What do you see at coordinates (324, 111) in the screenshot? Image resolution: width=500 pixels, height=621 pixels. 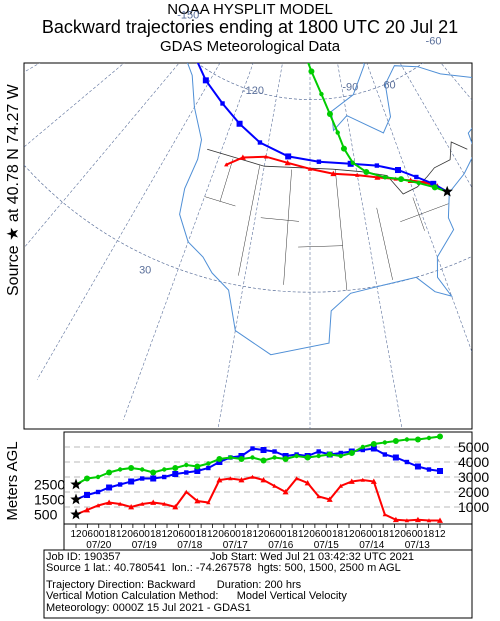 I see `map-trajectories` at bounding box center [324, 111].